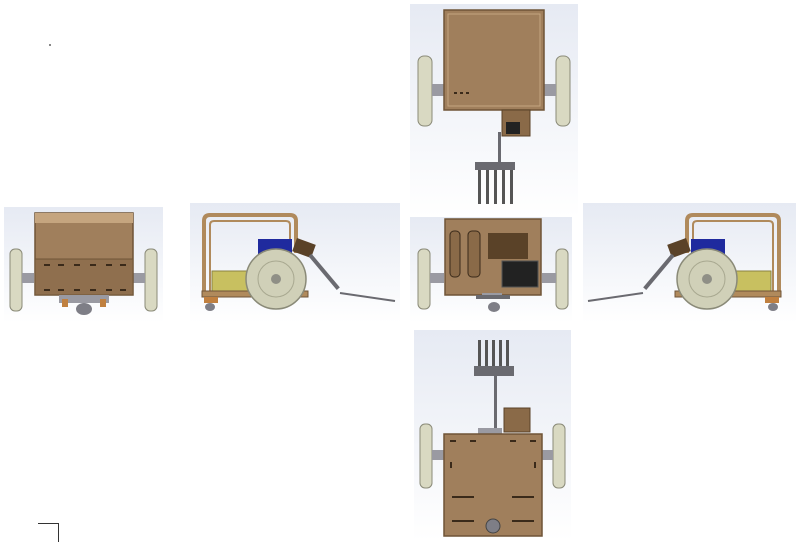 The height and width of the screenshot is (542, 796). I want to click on chassis, so click(494, 60).